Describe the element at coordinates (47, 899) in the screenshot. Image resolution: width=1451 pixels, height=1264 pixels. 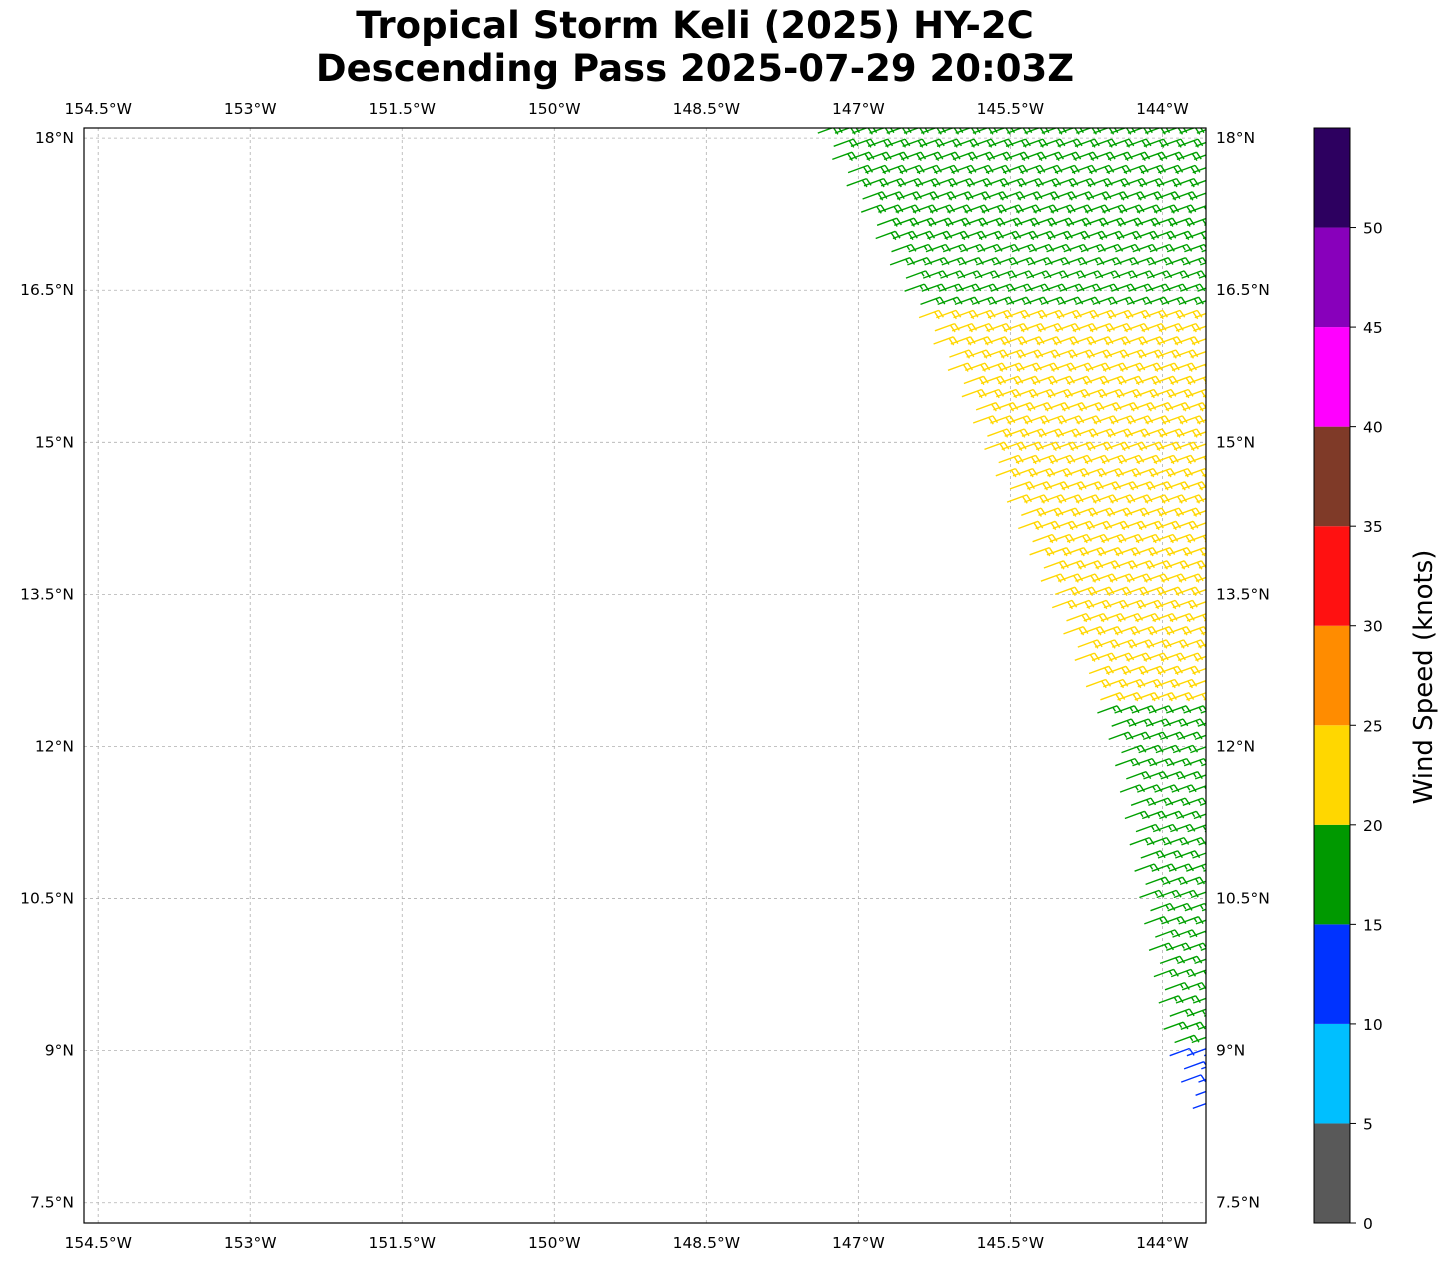
I see `y-tick-label-left-2: 10.5°N` at that location.